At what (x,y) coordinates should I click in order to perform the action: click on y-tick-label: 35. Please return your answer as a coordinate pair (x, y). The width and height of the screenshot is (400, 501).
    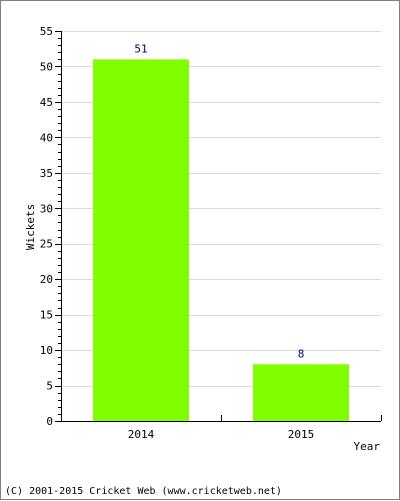
    Looking at the image, I should click on (46, 173).